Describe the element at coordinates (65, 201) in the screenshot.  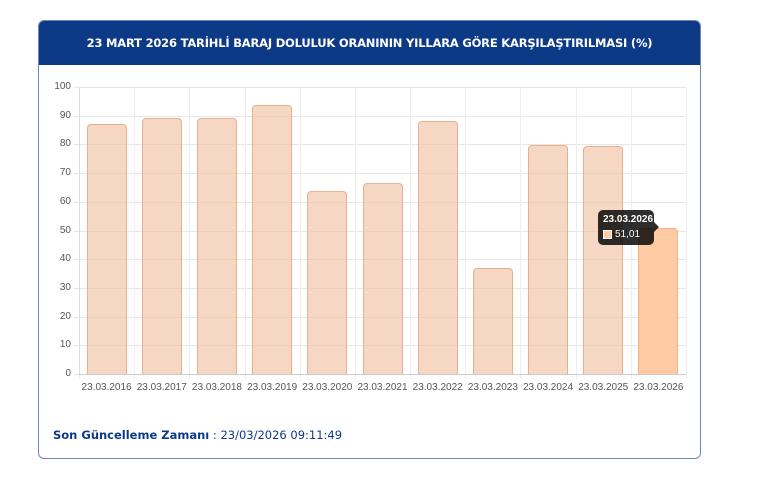
I see `y-tick-label: 60` at that location.